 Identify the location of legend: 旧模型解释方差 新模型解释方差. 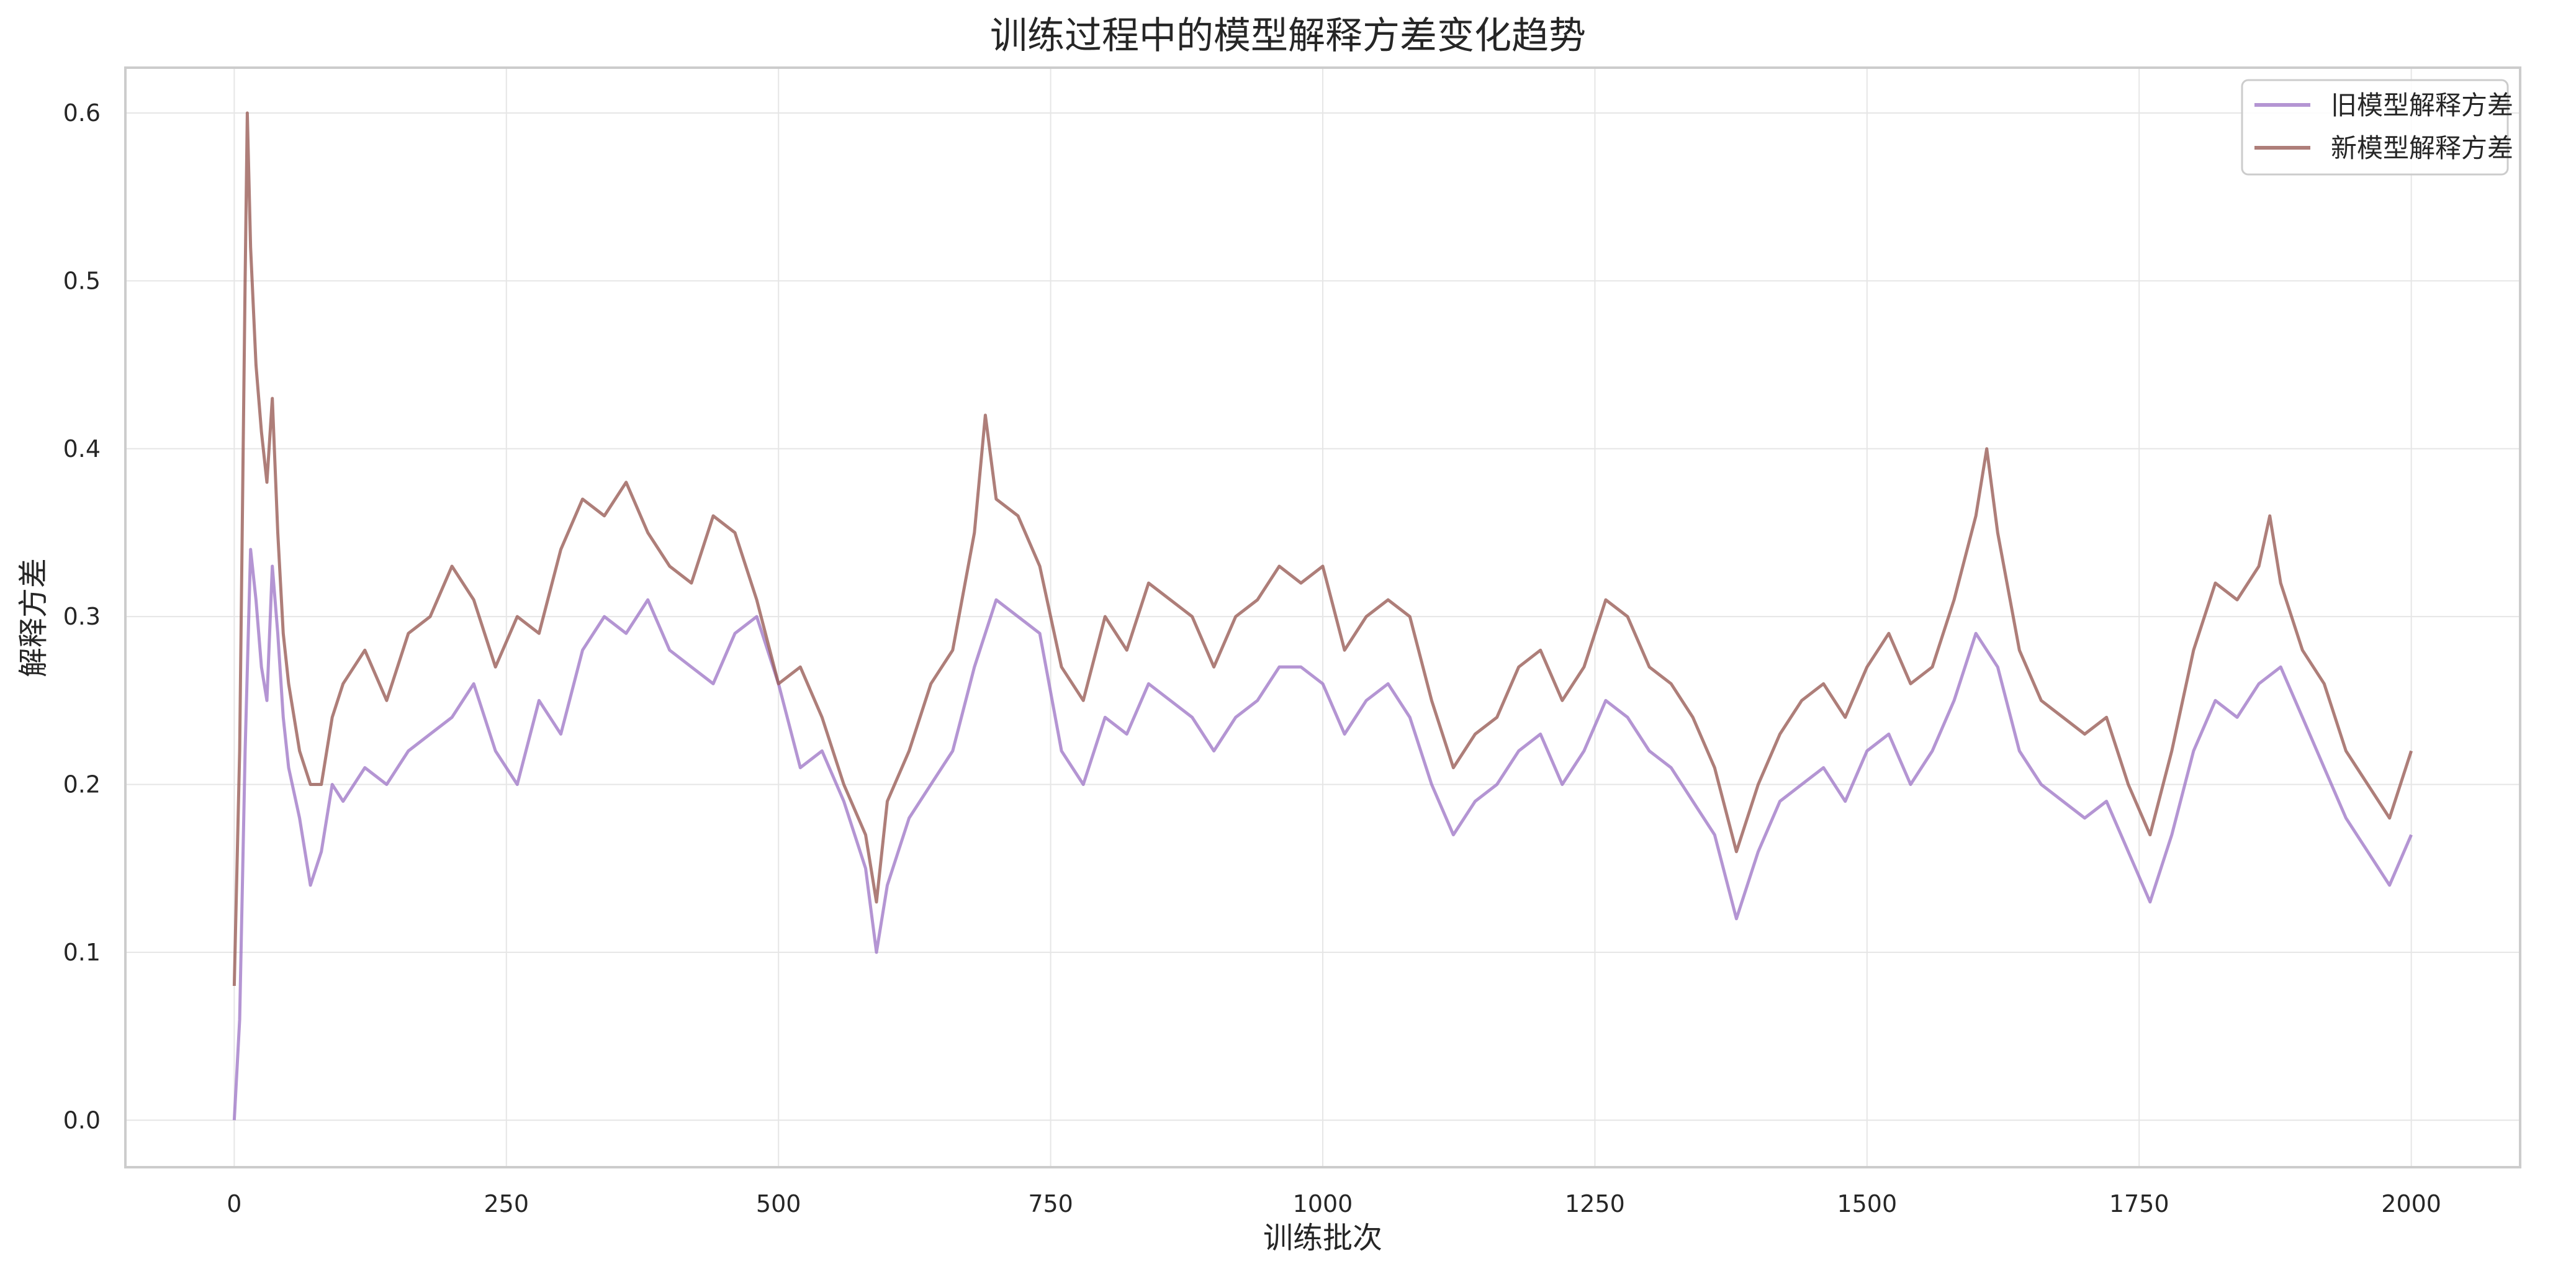
(2377, 127).